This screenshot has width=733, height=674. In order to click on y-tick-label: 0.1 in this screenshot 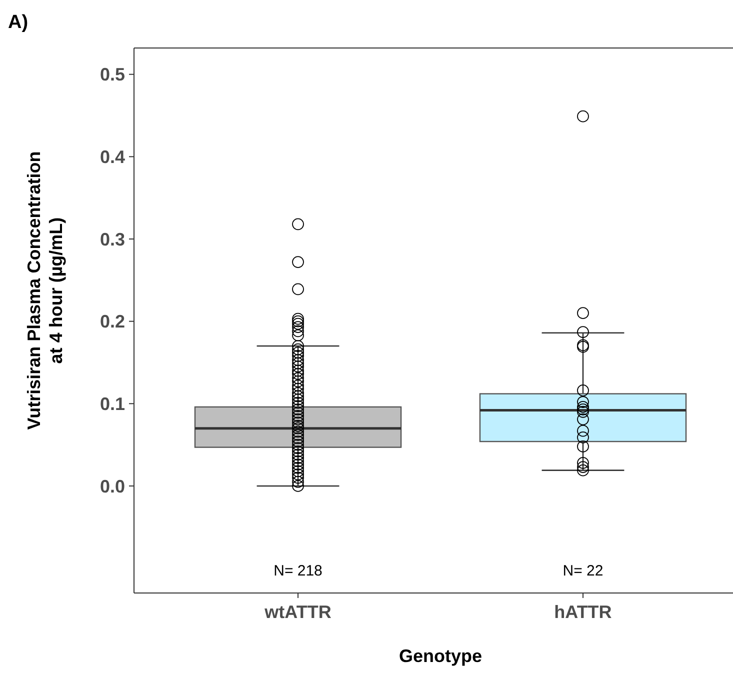, I will do `click(112, 404)`.